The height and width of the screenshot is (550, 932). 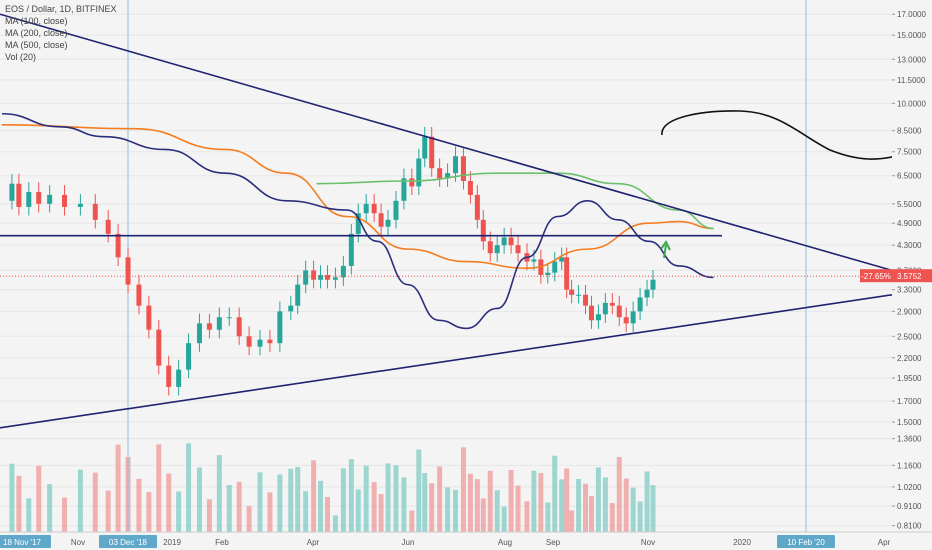 I want to click on legend-ma500: MA (500, close), so click(x=36, y=45).